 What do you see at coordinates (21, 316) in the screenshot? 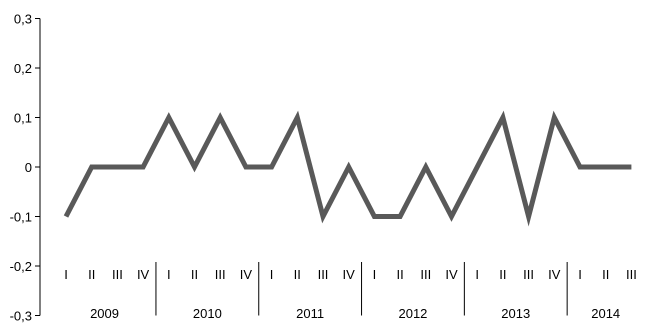
I see `y-tick-label: -0,3` at bounding box center [21, 316].